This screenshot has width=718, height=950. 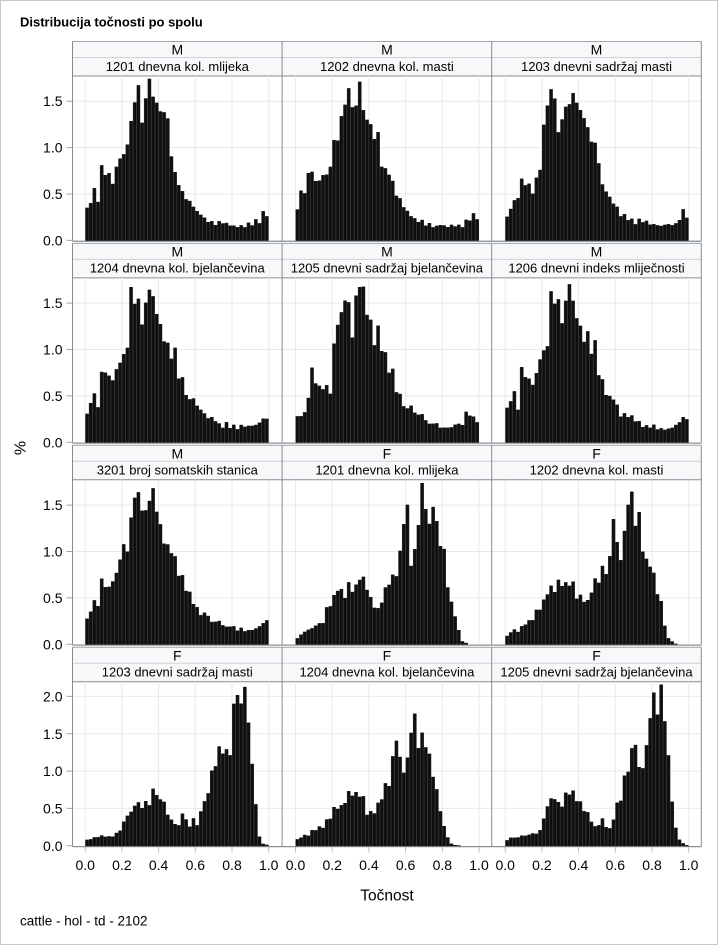 What do you see at coordinates (111, 22) in the screenshot?
I see `svg-text: Distribucija točnosti po spolu` at bounding box center [111, 22].